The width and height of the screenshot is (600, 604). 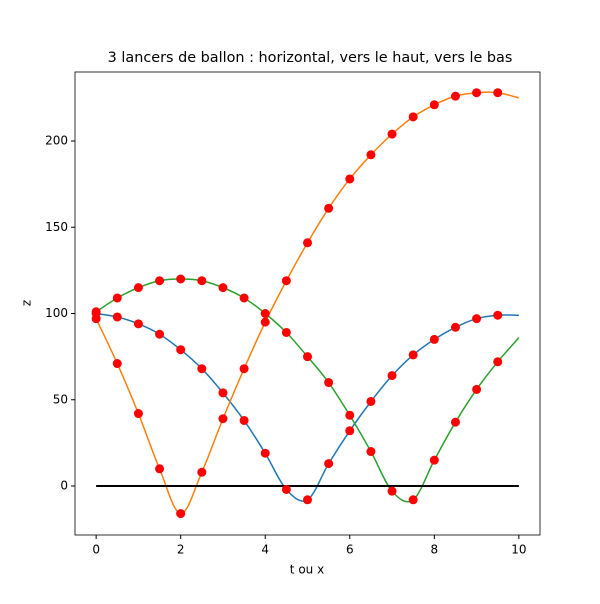 What do you see at coordinates (350, 550) in the screenshot?
I see `x-tick-label: 6` at bounding box center [350, 550].